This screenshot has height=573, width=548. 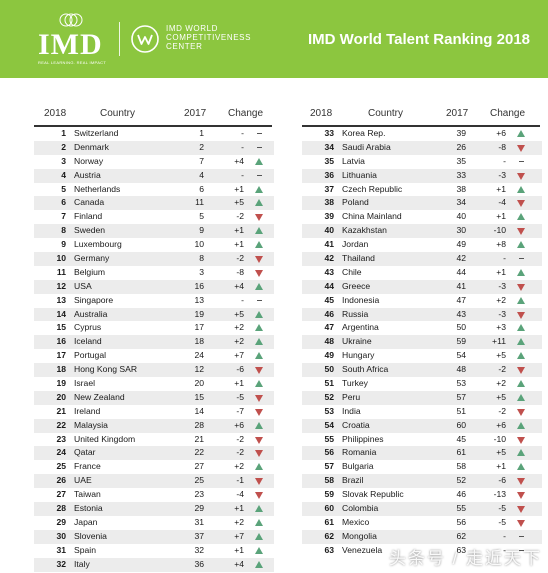 I want to click on table-row: 23 United Kingdom 21 -2, so click(x=154, y=440).